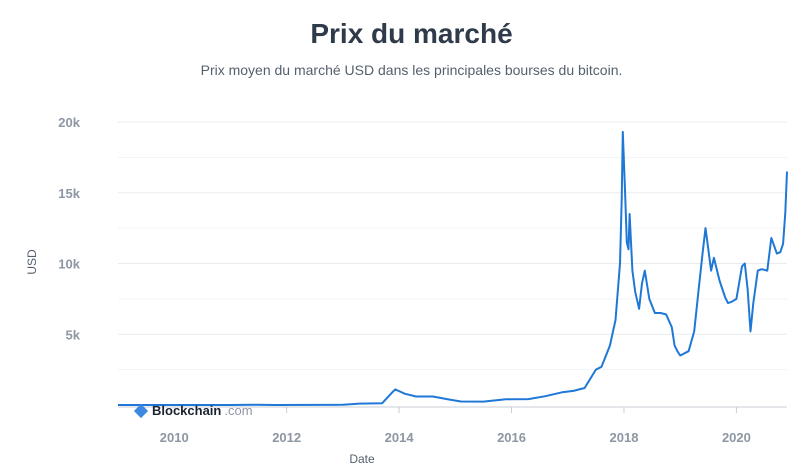 Image resolution: width=803 pixels, height=470 pixels. What do you see at coordinates (362, 459) in the screenshot?
I see `x-axis-title: Date` at bounding box center [362, 459].